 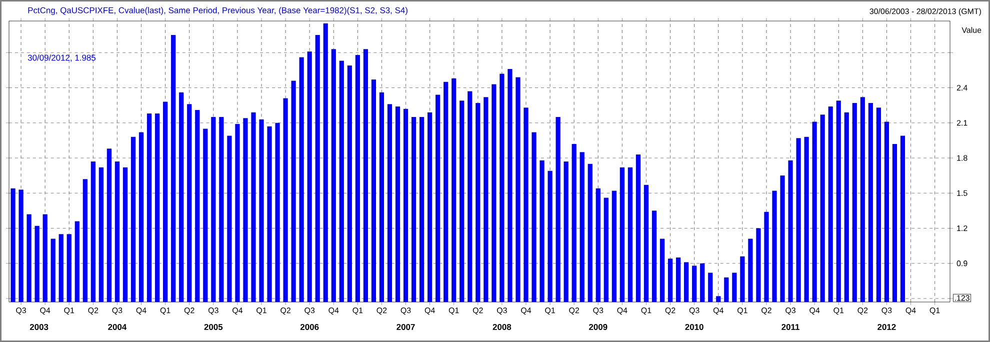 I want to click on text: 2007, so click(x=405, y=327).